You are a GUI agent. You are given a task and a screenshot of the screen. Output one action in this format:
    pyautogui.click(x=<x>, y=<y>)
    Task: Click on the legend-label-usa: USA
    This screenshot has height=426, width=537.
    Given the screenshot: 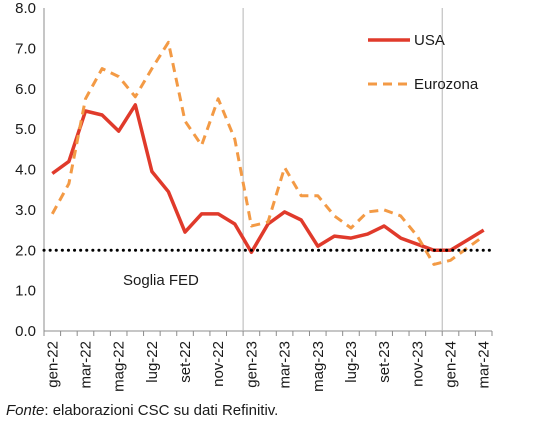 What is the action you would take?
    pyautogui.click(x=429, y=40)
    